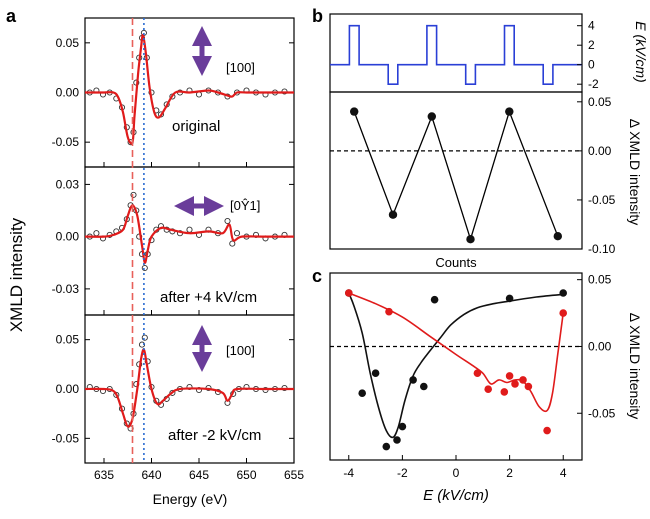 This screenshot has width=650, height=519. I want to click on panel-b-bottom-plot: 0.05 0.00 -0.05 -0.10, so click(473, 175).